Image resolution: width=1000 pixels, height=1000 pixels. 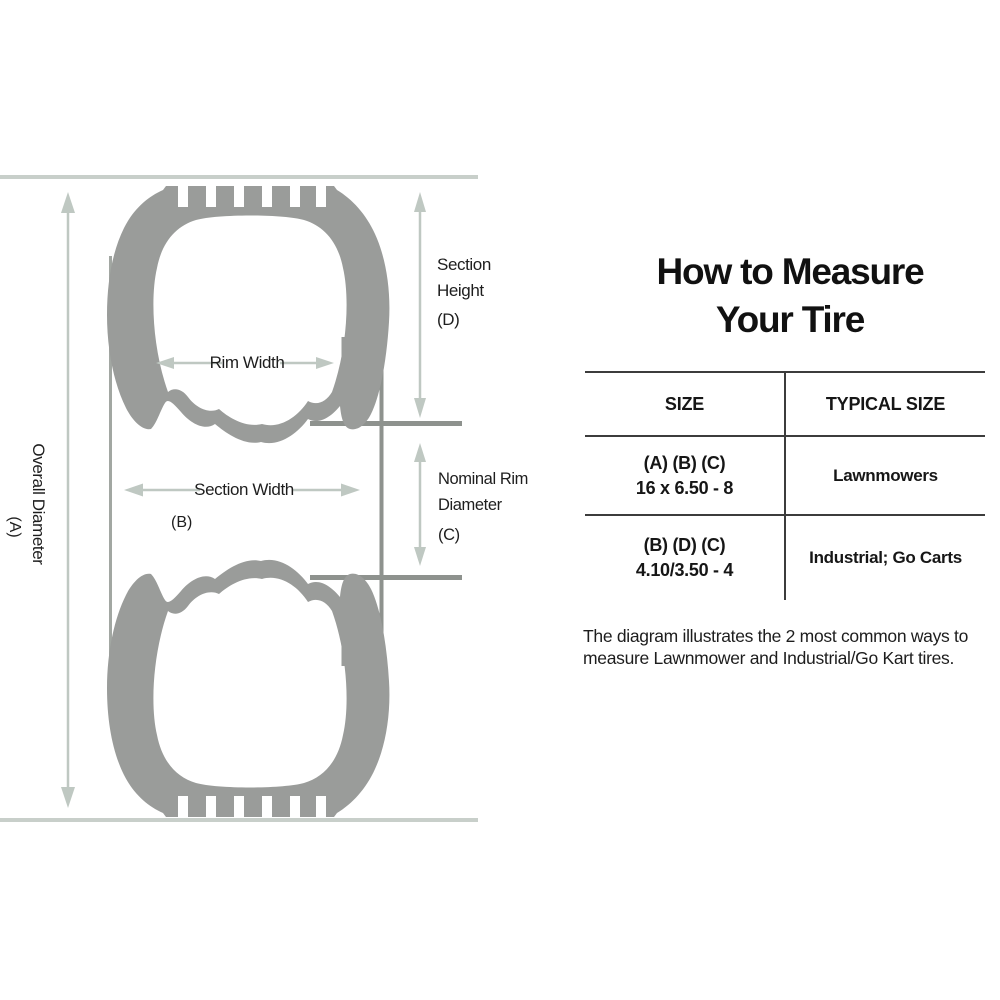 What do you see at coordinates (790, 296) in the screenshot?
I see `page-title: How to Measure Your Tire` at bounding box center [790, 296].